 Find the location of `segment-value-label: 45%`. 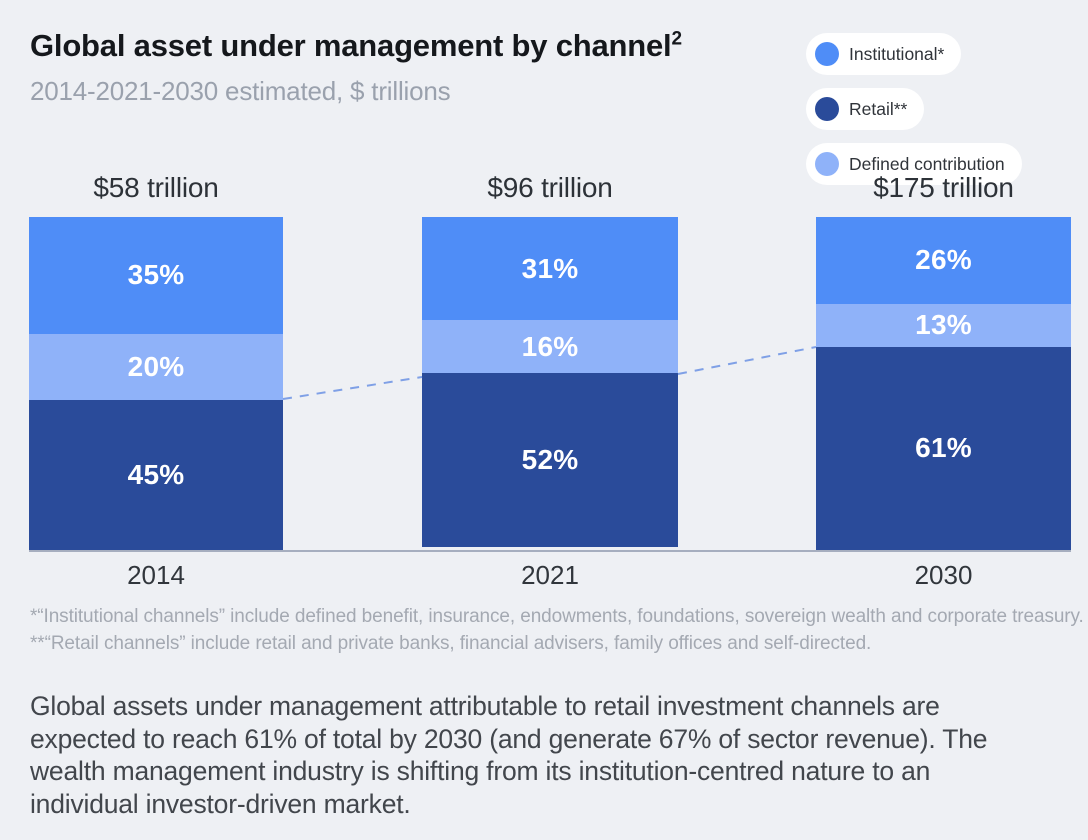

segment-value-label: 45% is located at coordinates (156, 475).